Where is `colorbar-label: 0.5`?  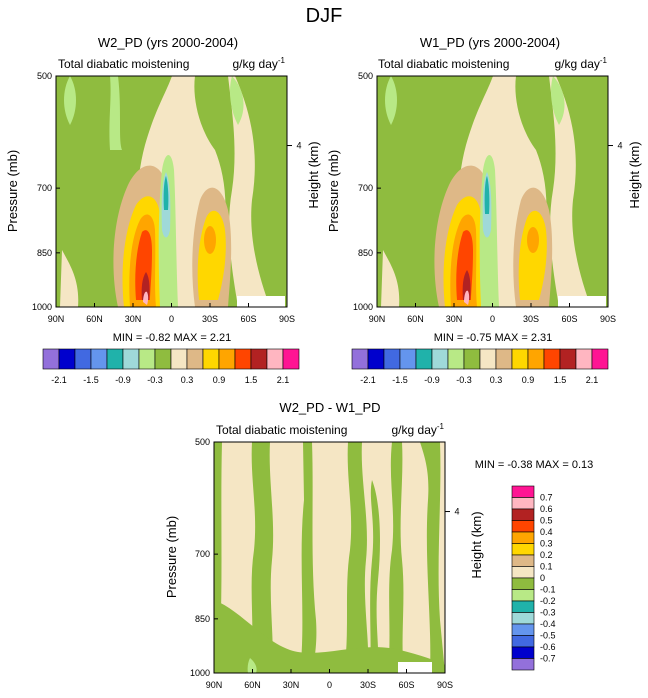
colorbar-label: 0.5 is located at coordinates (546, 521).